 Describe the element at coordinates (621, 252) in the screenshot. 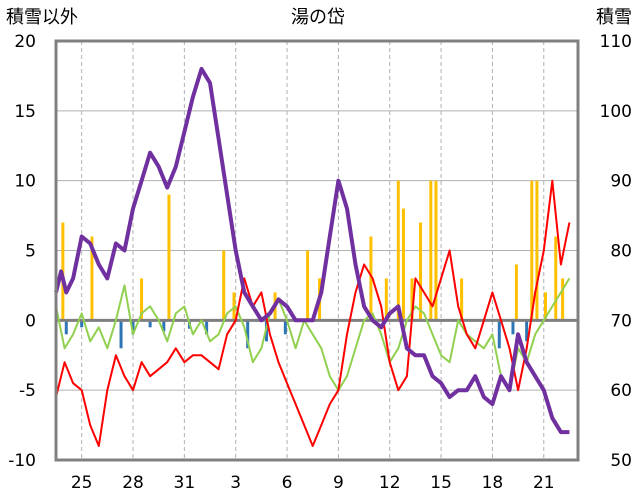

I see `right-tick-label-3: 80` at that location.